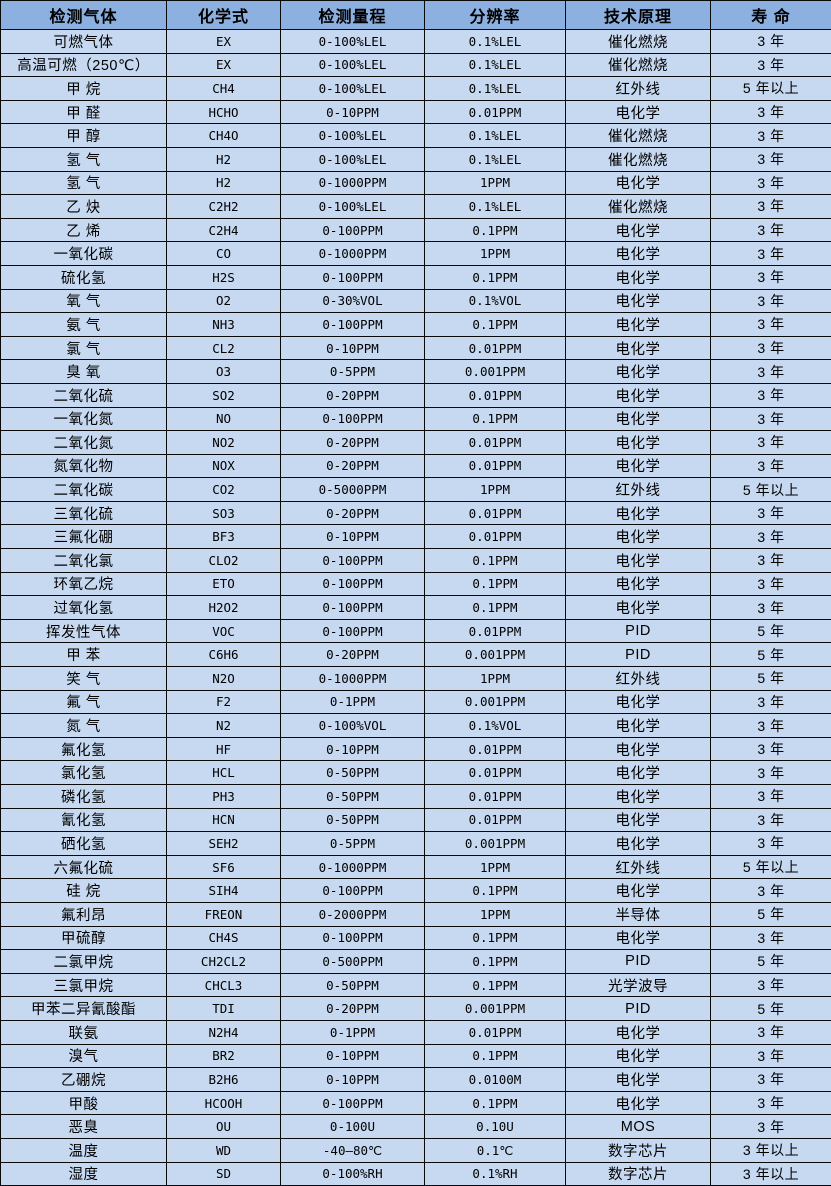  Describe the element at coordinates (771, 962) in the screenshot. I see `cell-lifespan: 5 年` at that location.